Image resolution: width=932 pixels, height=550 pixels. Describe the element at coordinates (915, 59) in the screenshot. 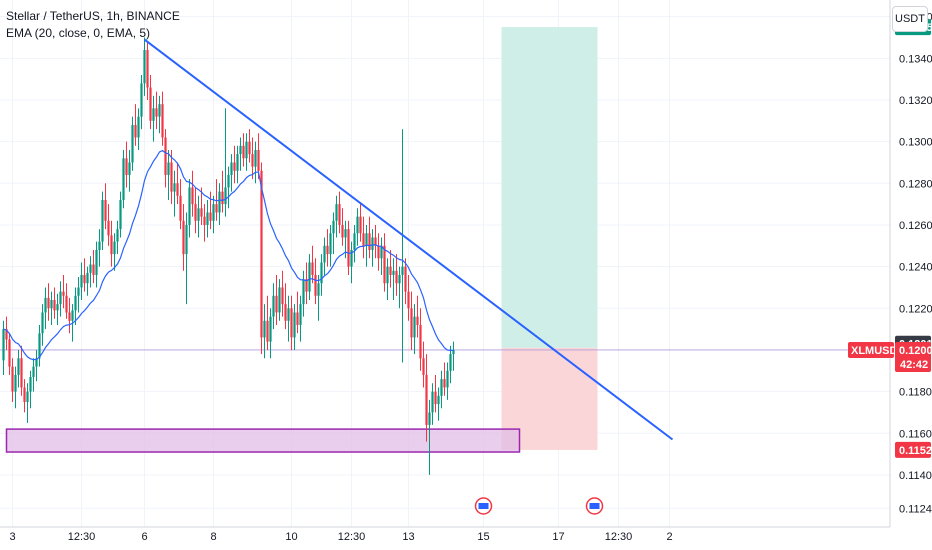

I see `y-tick-label: 0.1340` at that location.